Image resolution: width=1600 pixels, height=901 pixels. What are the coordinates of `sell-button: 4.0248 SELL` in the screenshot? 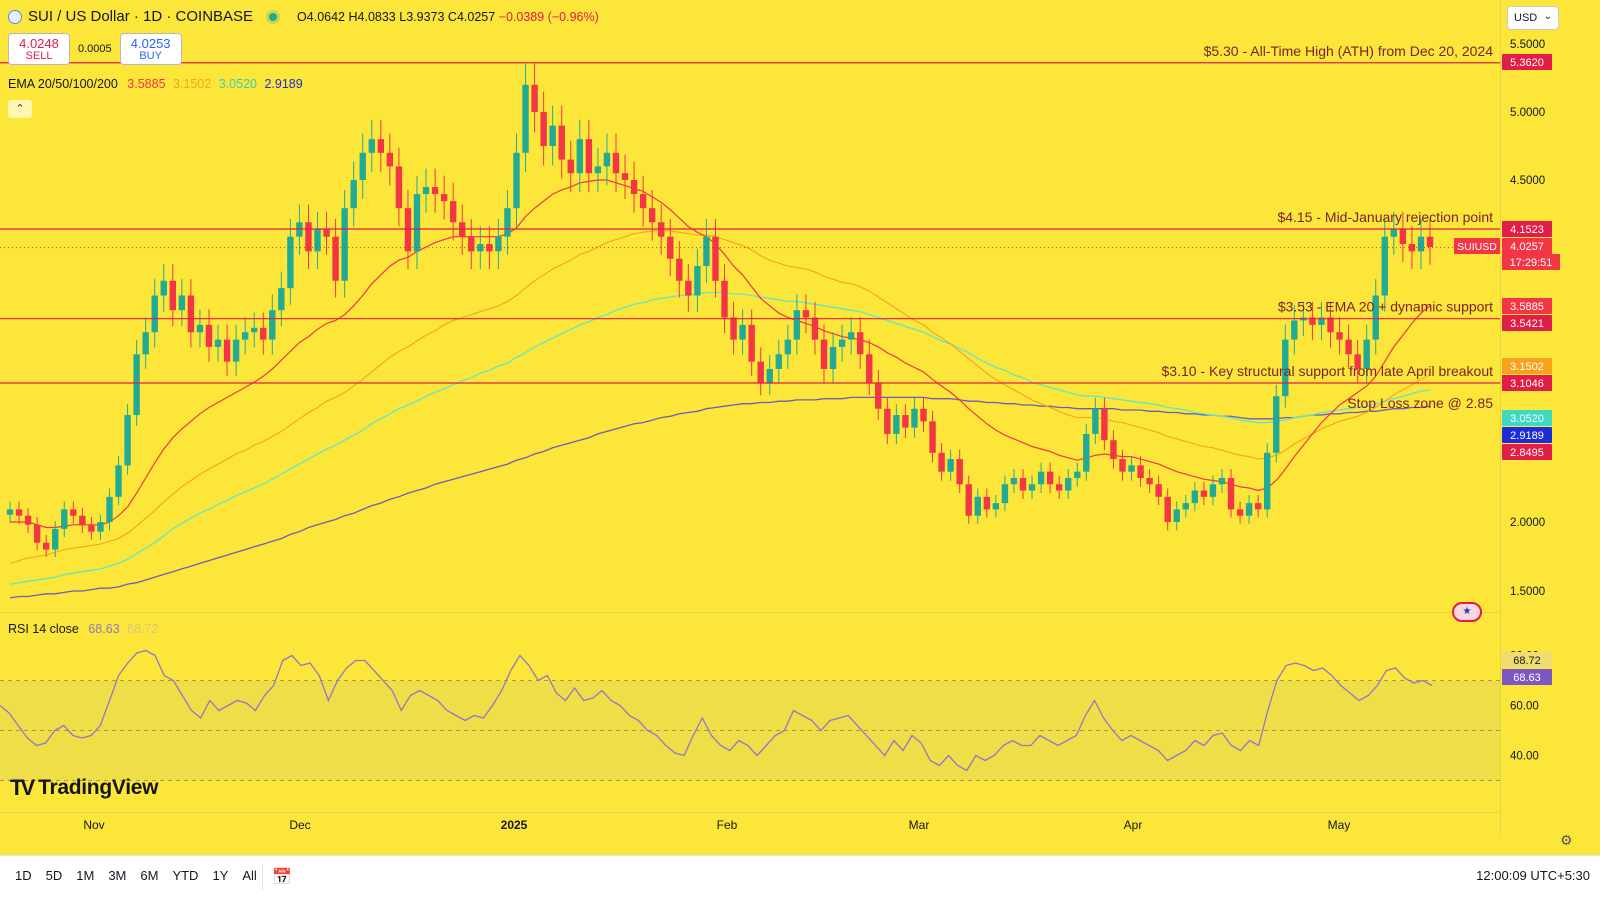 It's located at (39, 49).